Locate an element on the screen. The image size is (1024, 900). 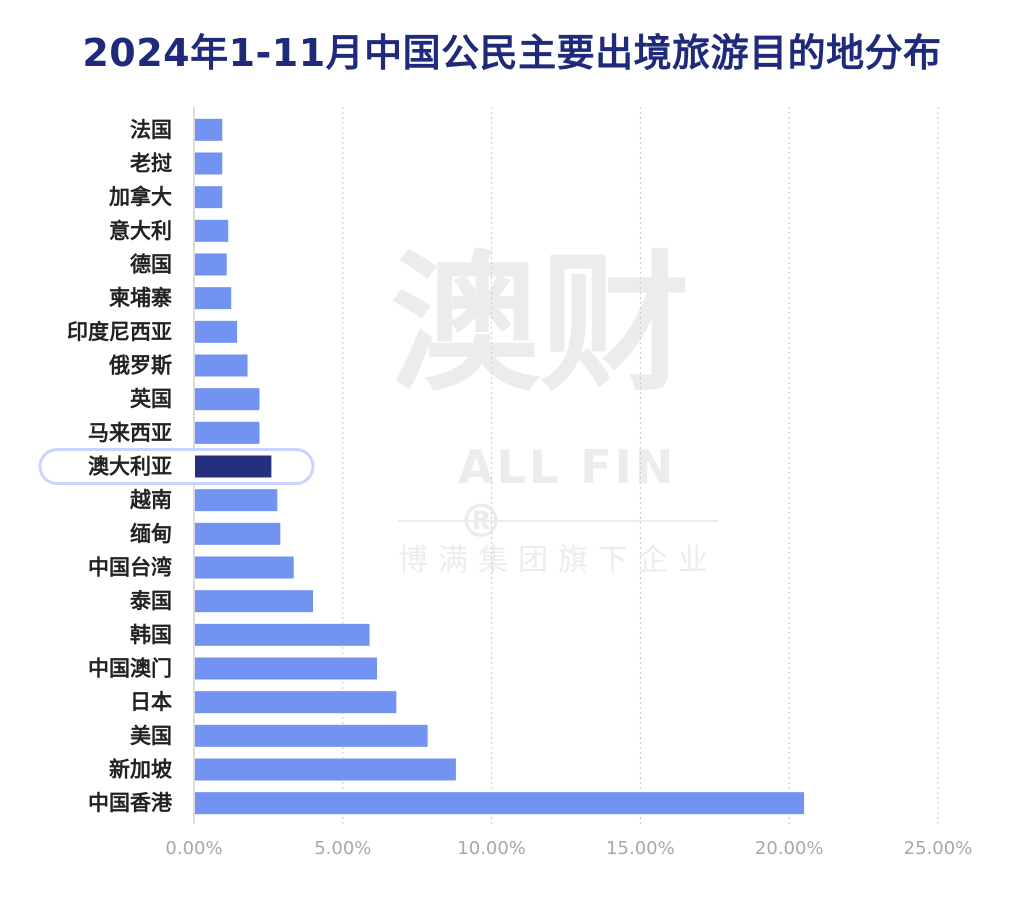
category-label: 俄罗斯 is located at coordinates (140, 366).